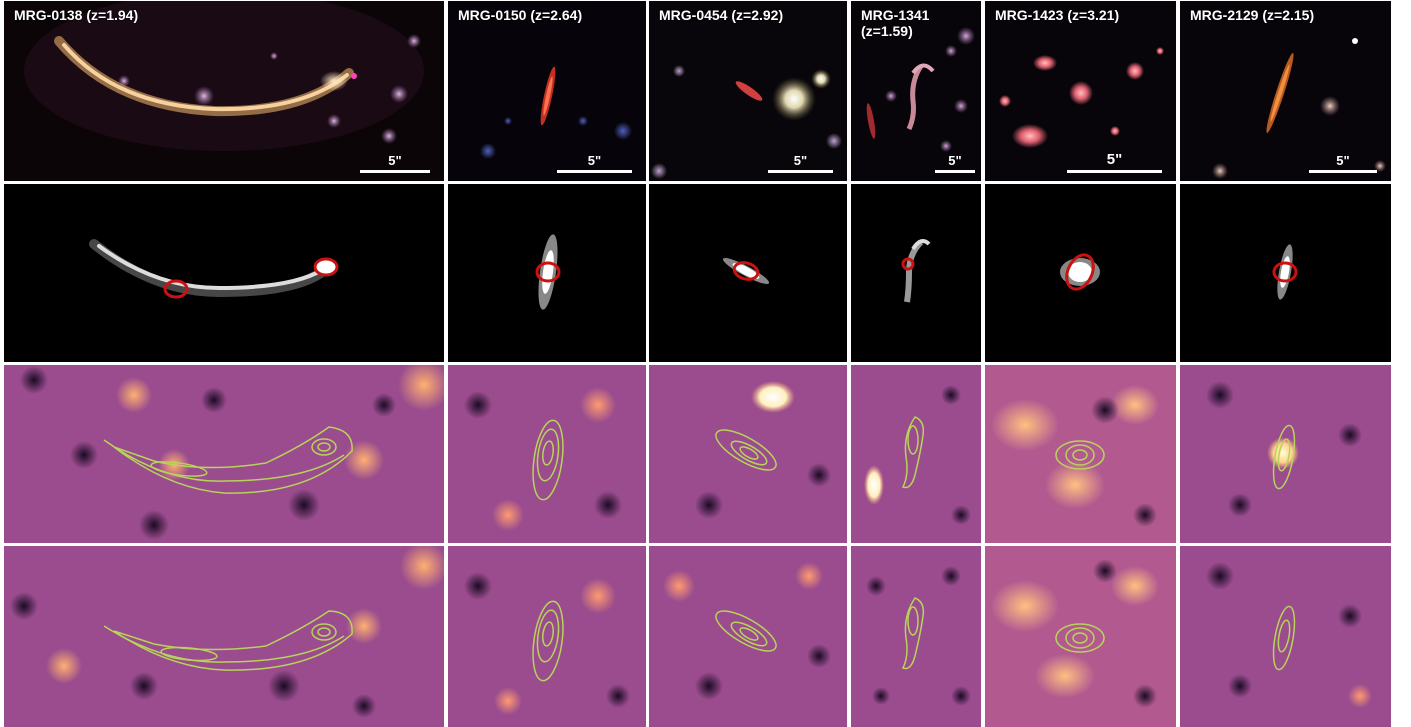 The height and width of the screenshot is (727, 1411). I want to click on color-image-mrg-0150: MRG-0150 (z=2.64) 5", so click(547, 91).